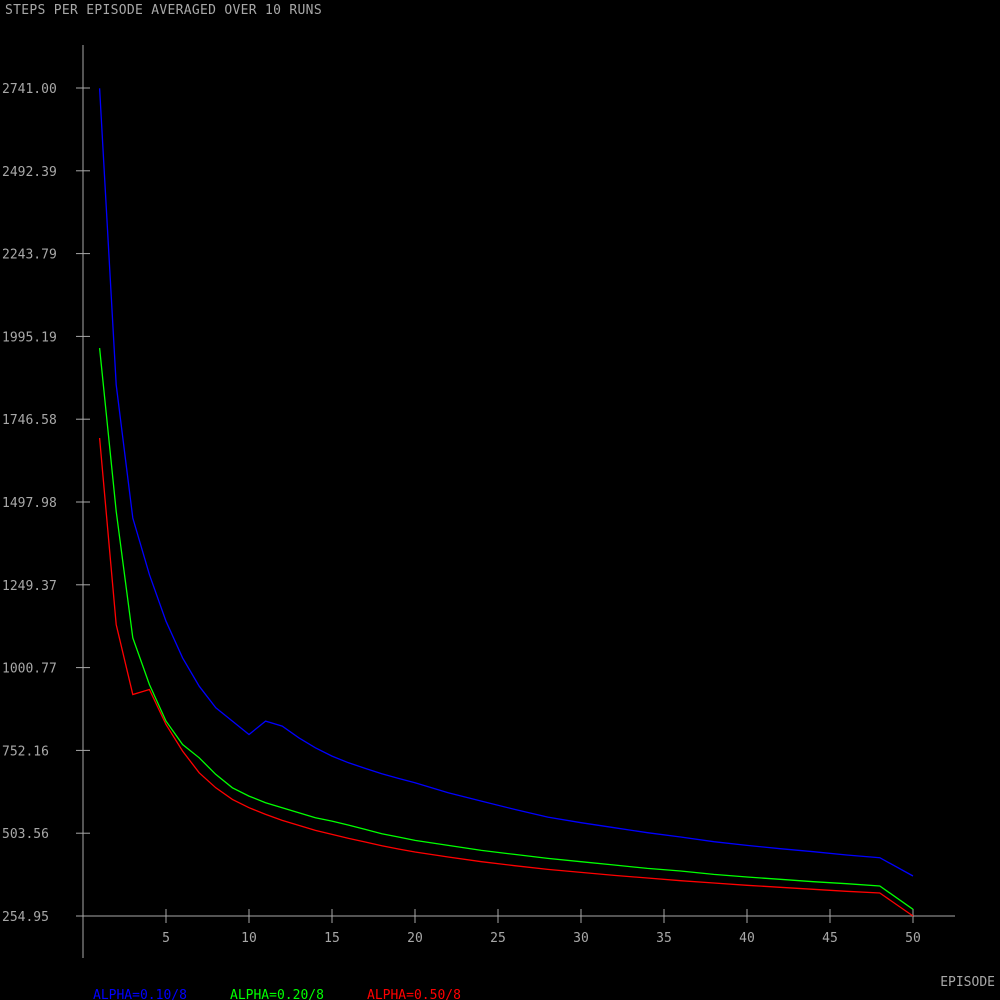 The height and width of the screenshot is (1000, 1000). Describe the element at coordinates (29, 586) in the screenshot. I see `y-tick-label: 1249.37` at that location.